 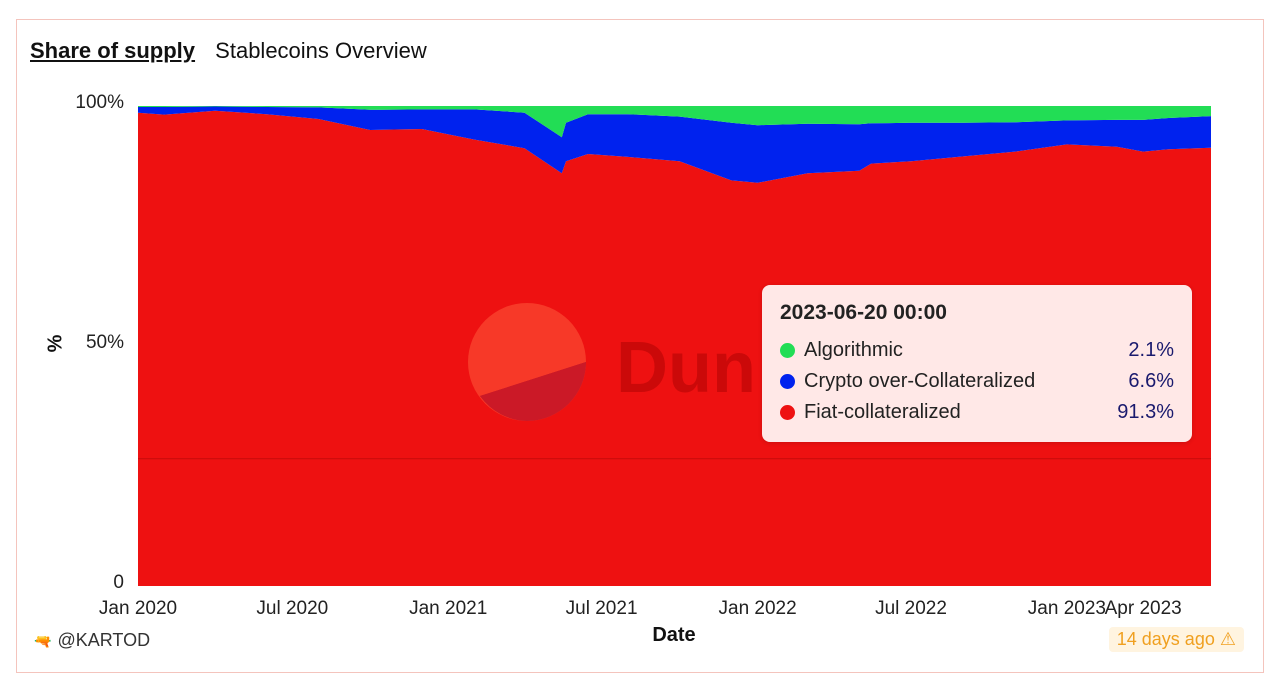 What do you see at coordinates (1151, 350) in the screenshot?
I see `tooltip-series-value: 2.1%` at bounding box center [1151, 350].